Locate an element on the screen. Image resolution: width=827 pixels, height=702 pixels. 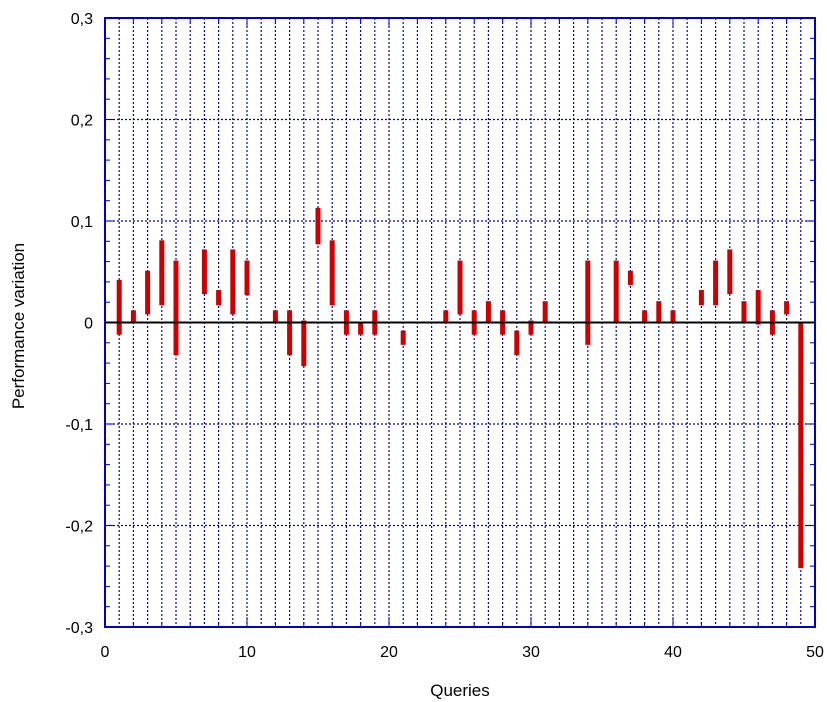
y-tick-label: 0,1 is located at coordinates (82, 222).